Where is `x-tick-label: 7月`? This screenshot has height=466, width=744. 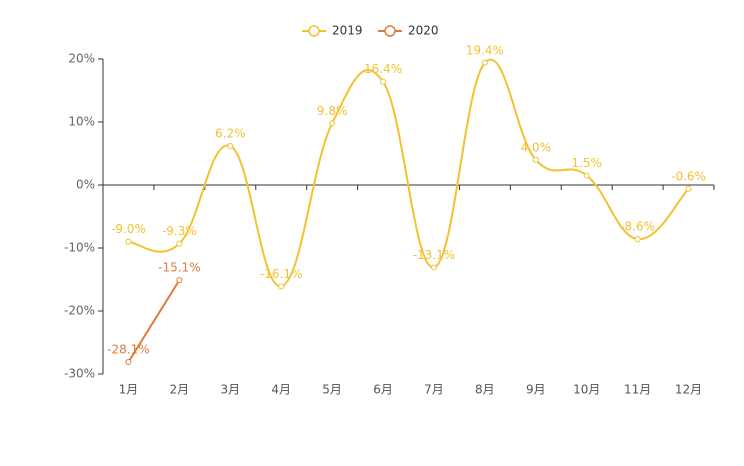 x-tick-label: 7月 is located at coordinates (434, 390).